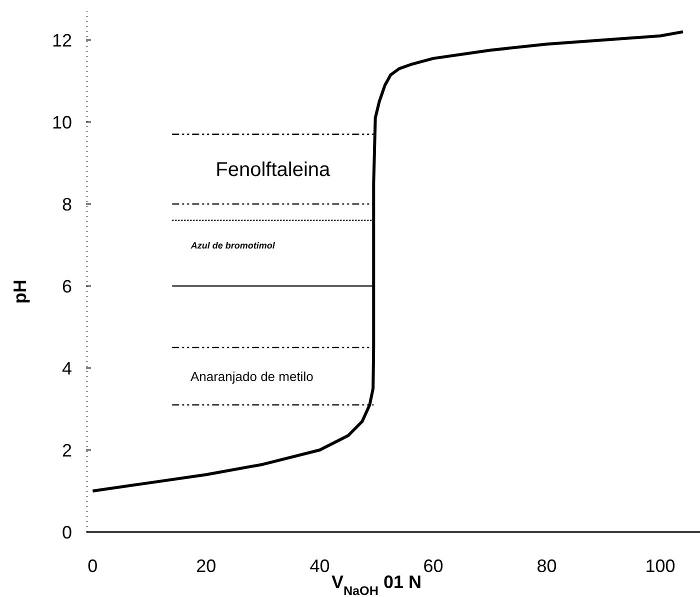  I want to click on y-axis-title: pH, so click(20, 292).